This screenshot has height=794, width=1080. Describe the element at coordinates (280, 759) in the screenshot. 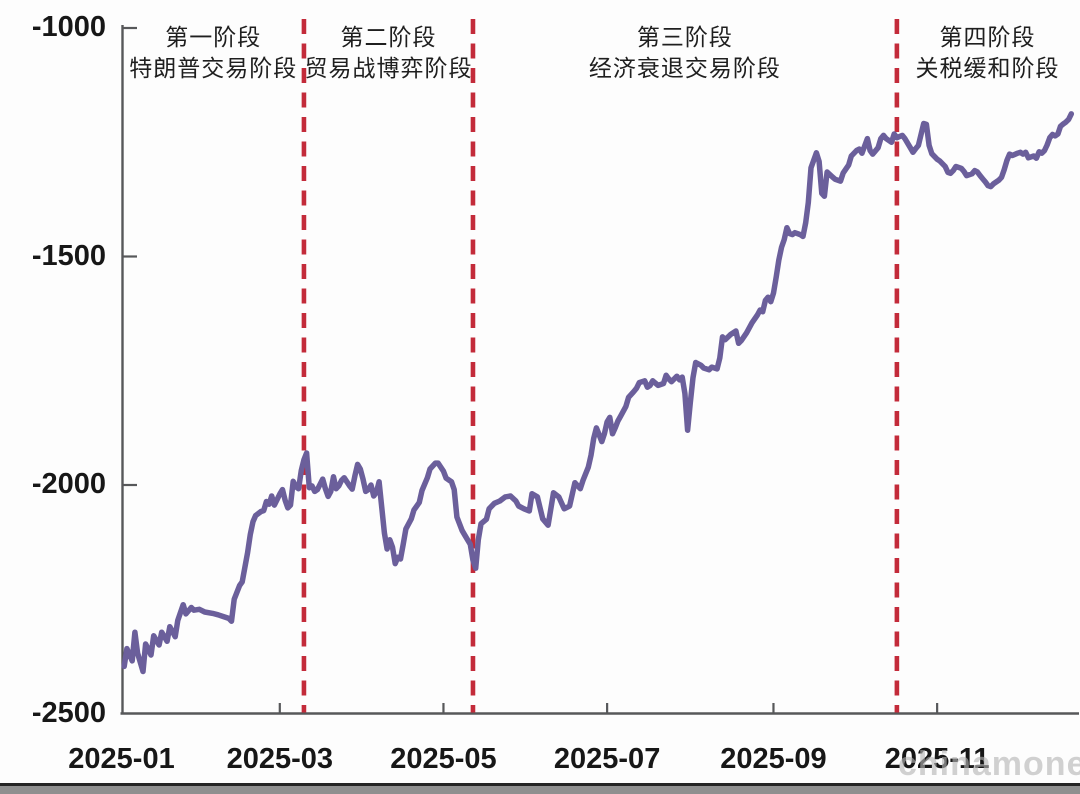

I see `x-axis-tick-label: 2025-03` at that location.